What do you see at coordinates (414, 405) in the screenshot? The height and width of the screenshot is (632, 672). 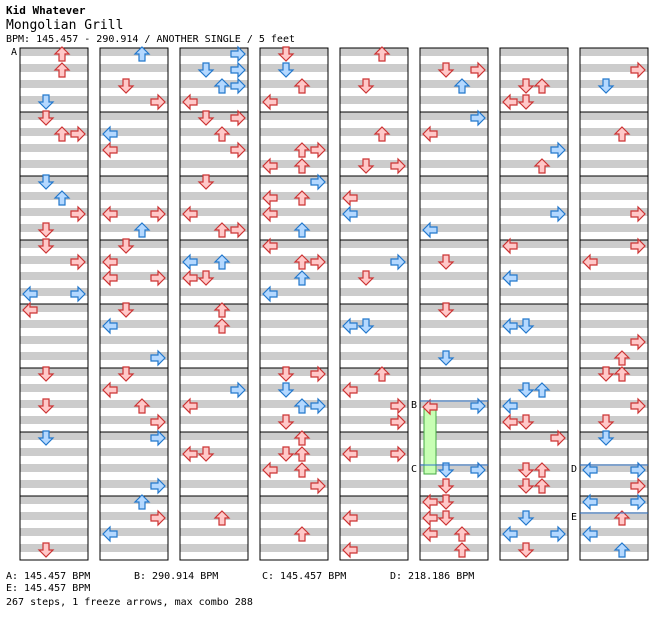 I see `bpm-marker-label: B` at bounding box center [414, 405].